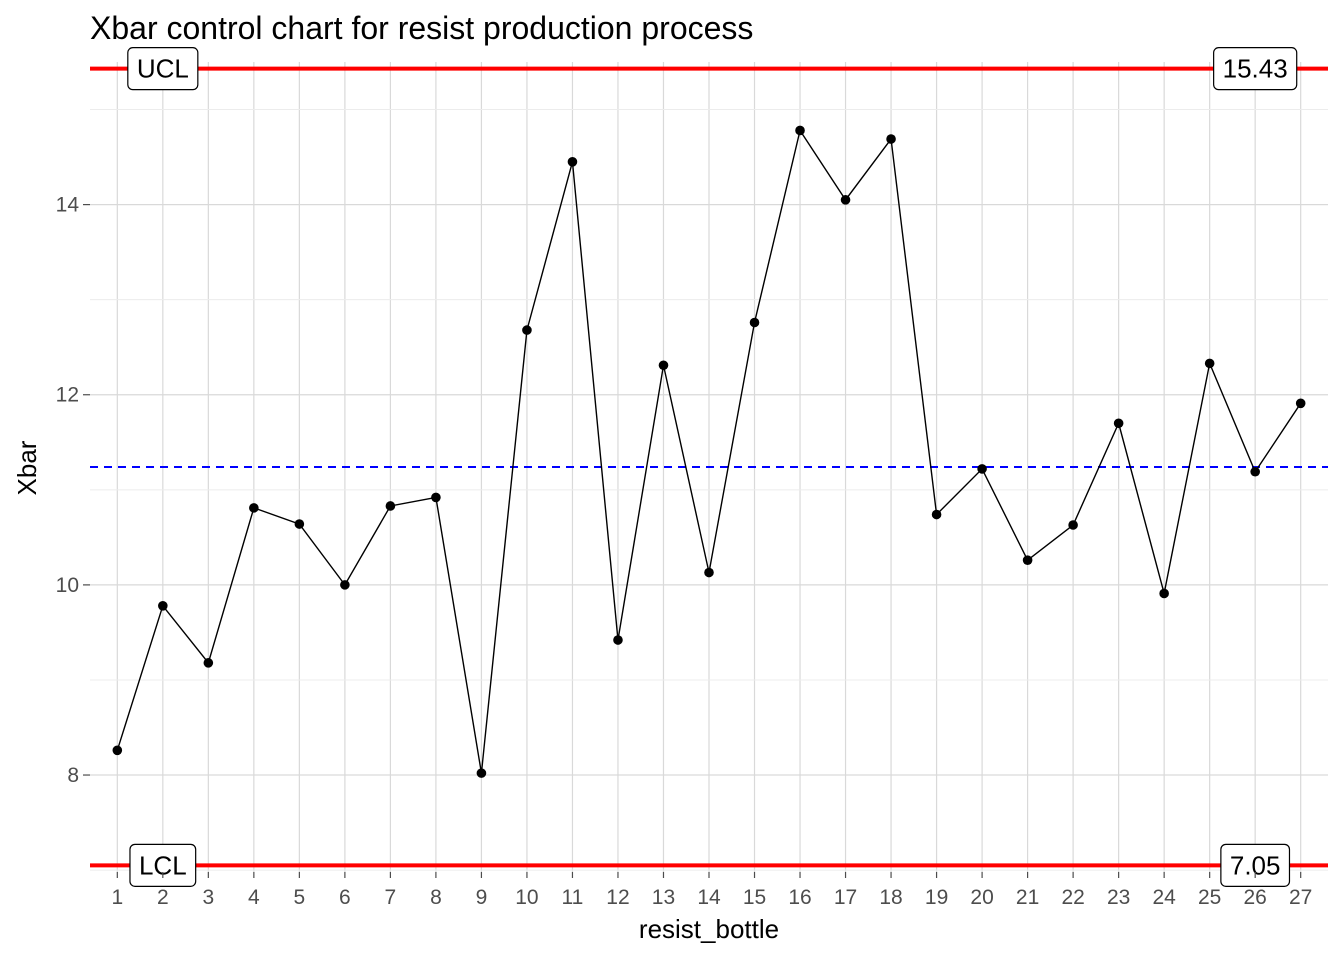 Image resolution: width=1344 pixels, height=960 pixels. I want to click on ucl-value-label: 15.43, so click(1255, 69).